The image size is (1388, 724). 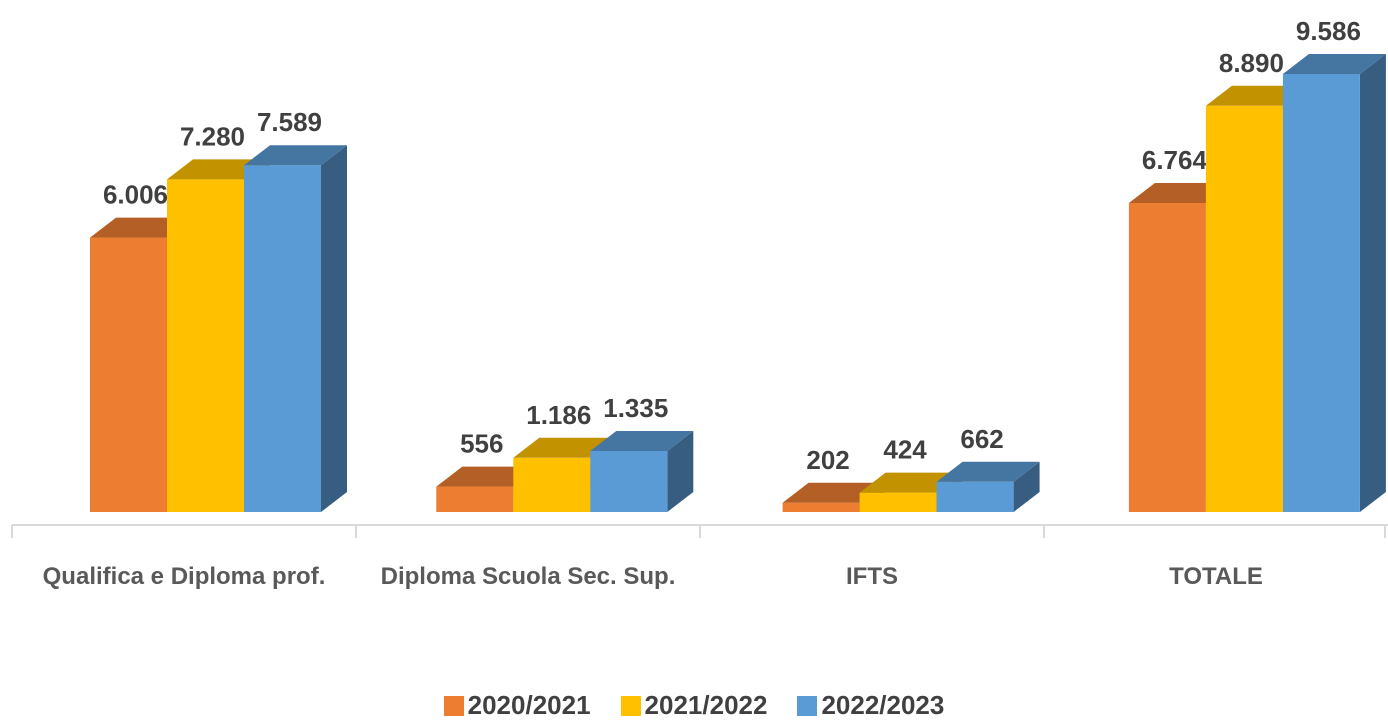 What do you see at coordinates (827, 460) in the screenshot?
I see `value-label: 202` at bounding box center [827, 460].